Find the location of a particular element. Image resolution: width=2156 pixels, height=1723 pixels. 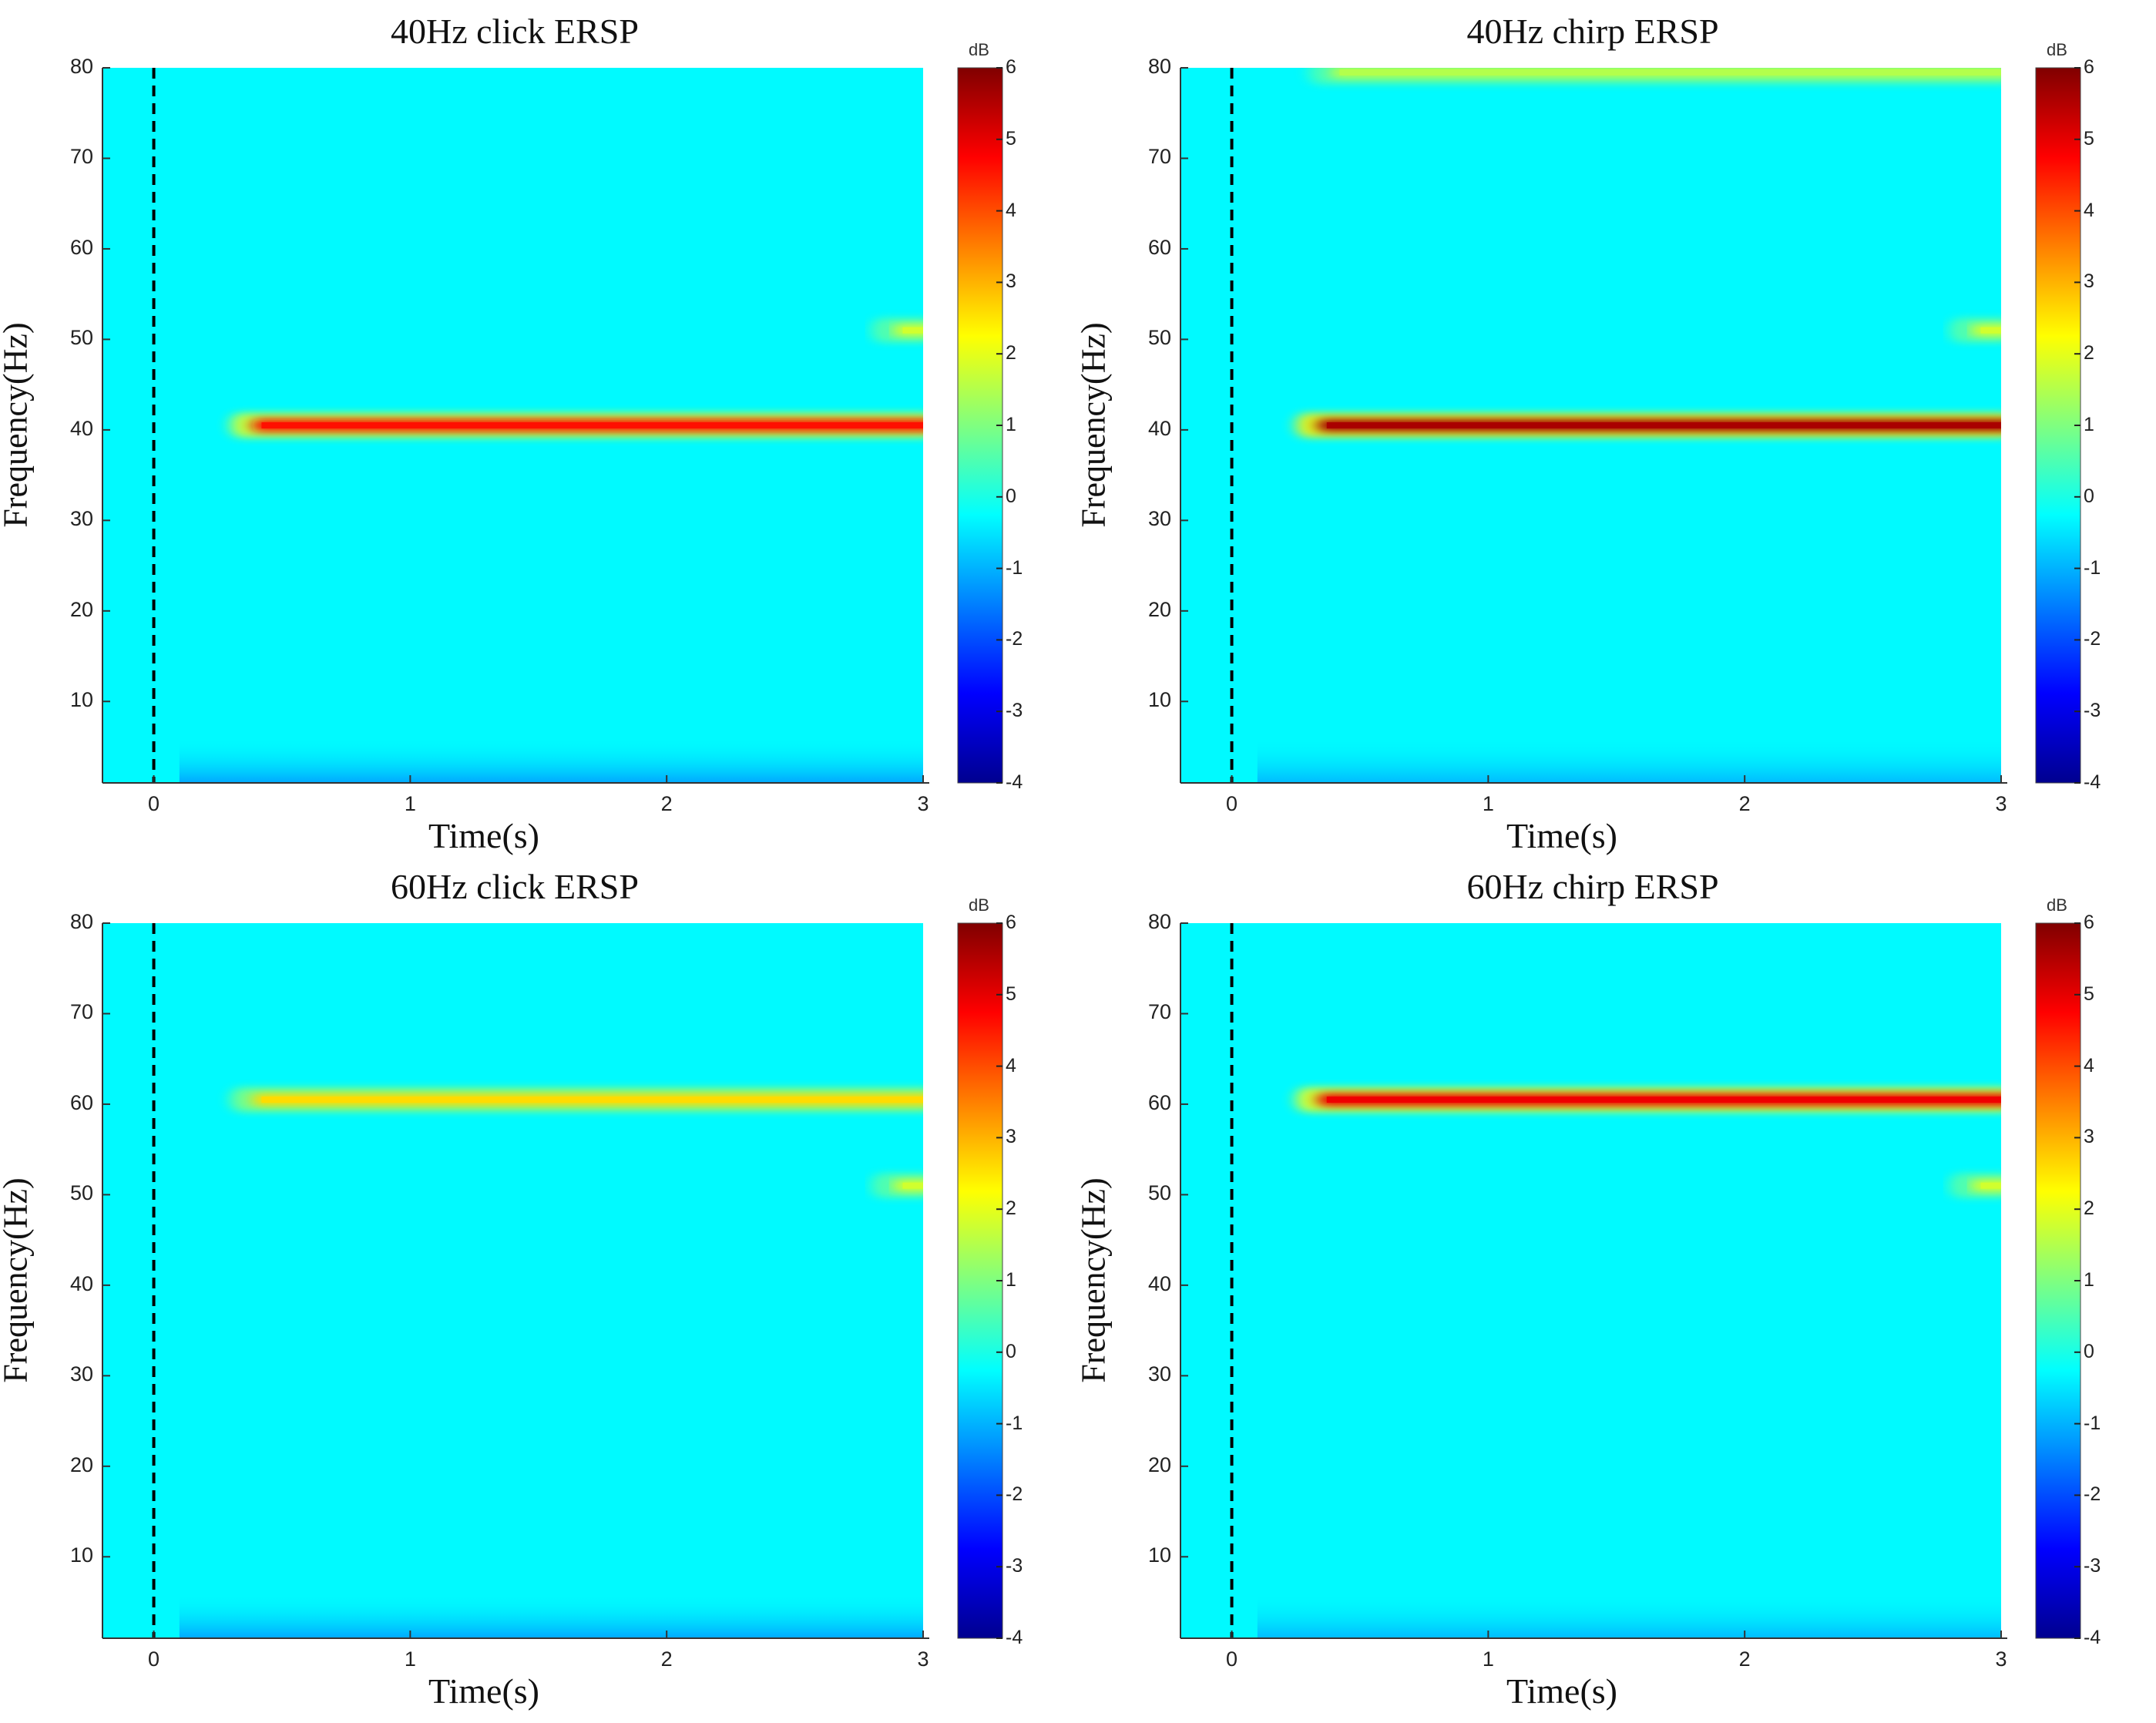

chart-title: 60Hz click ERSP is located at coordinates (515, 886).